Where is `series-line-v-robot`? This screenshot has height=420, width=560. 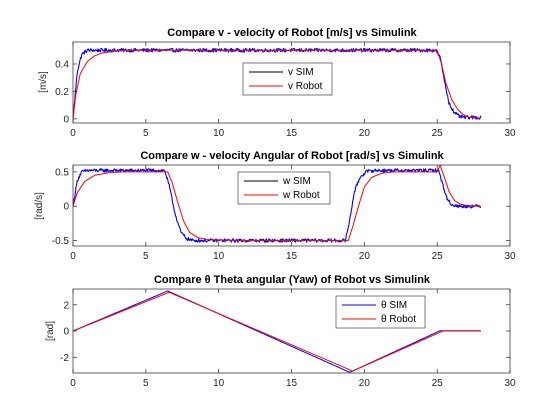 series-line-v-robot is located at coordinates (277, 84).